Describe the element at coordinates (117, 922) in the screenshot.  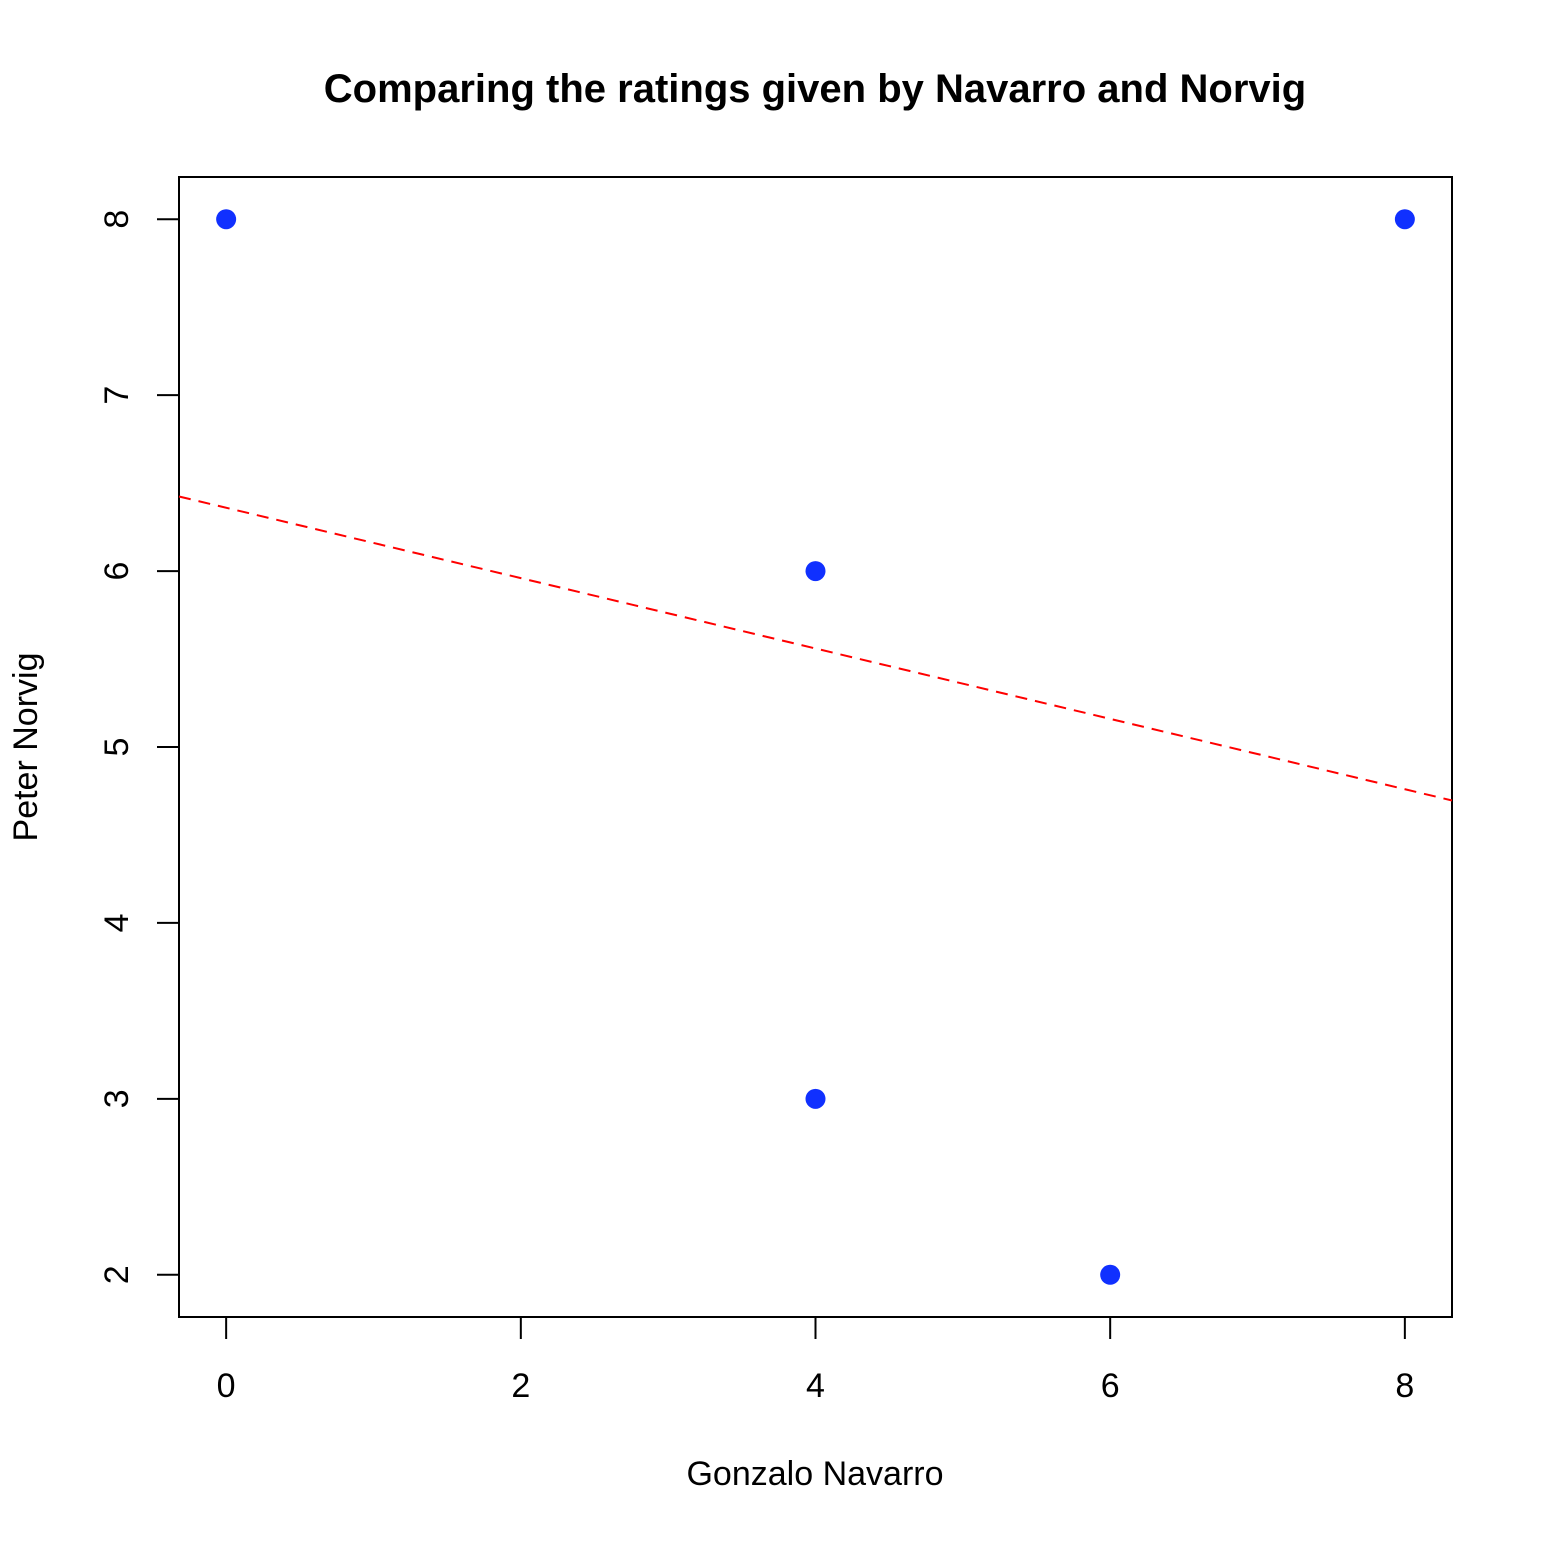
I see `y-tick-label: 4` at that location.